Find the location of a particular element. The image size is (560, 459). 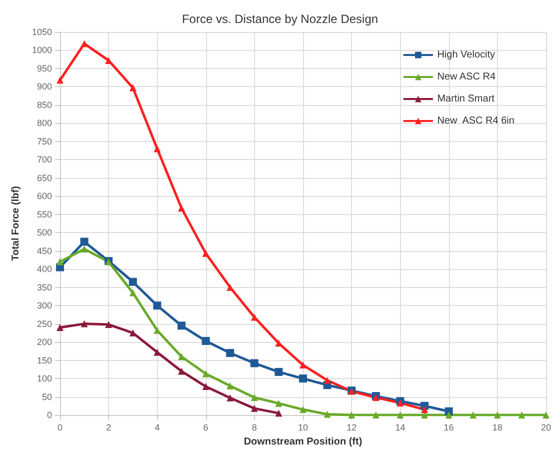

y-tick-label: 750 is located at coordinates (44, 141).